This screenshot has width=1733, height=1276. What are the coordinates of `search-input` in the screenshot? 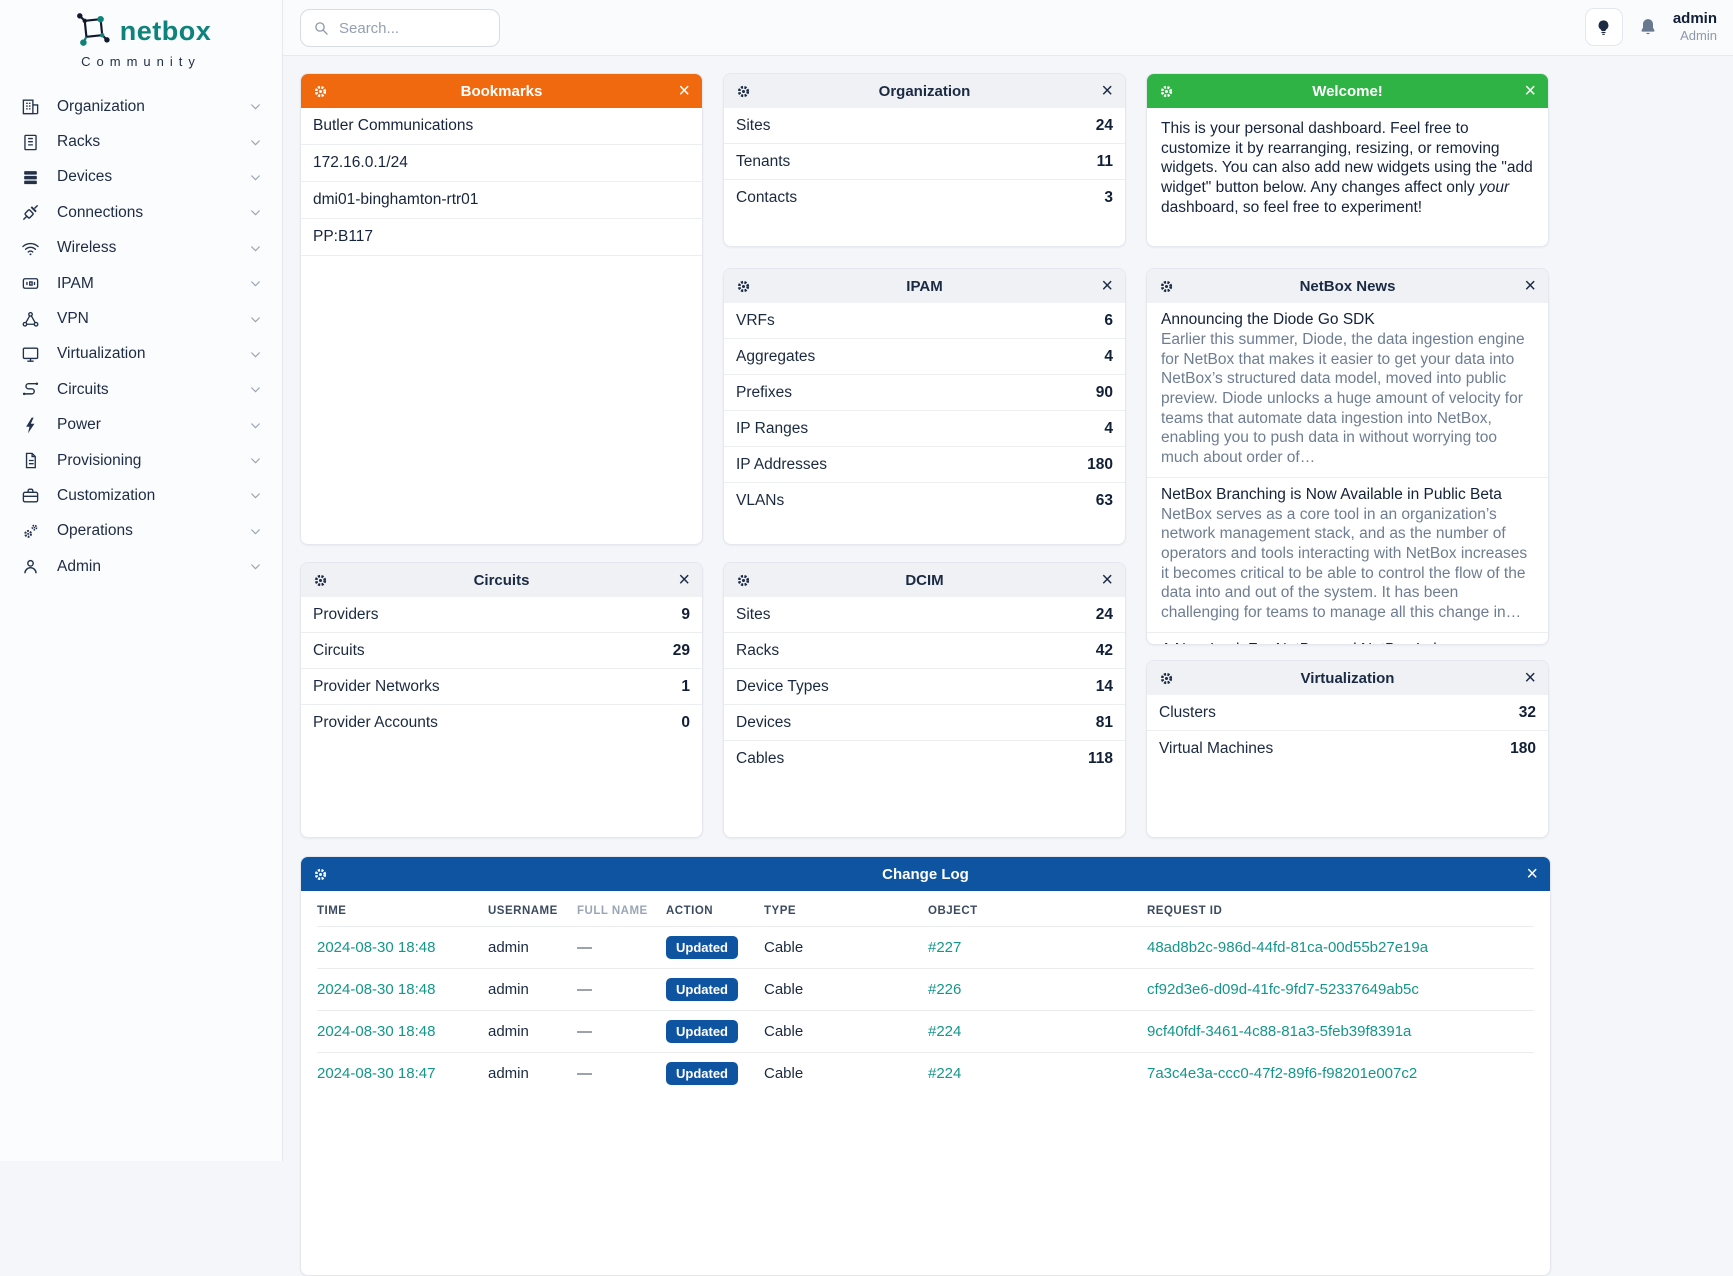 It's located at (413, 28).